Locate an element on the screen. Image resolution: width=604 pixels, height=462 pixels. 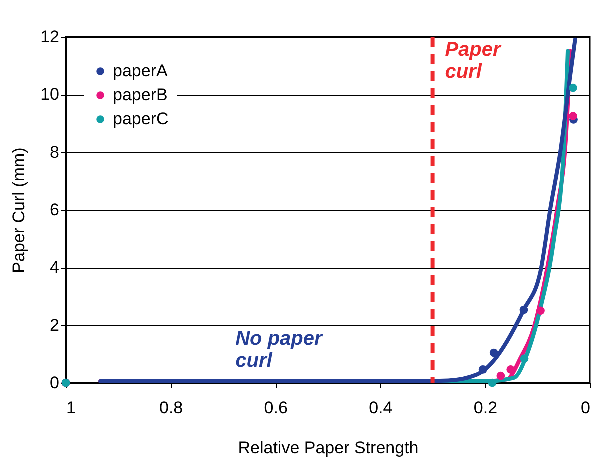
x-tick-label: 0.6 is located at coordinates (276, 408).